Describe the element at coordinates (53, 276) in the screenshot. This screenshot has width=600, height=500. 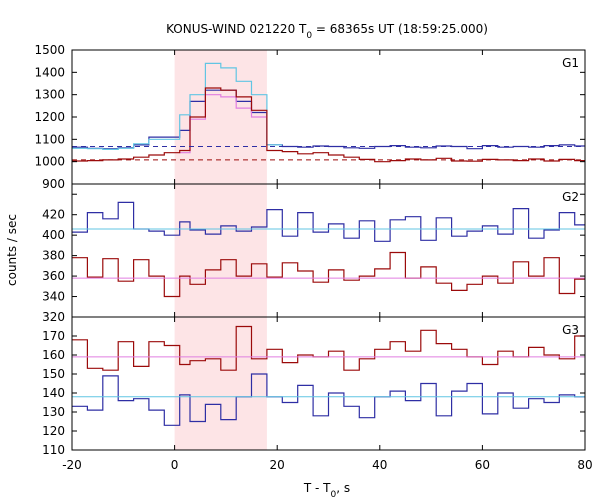
I see `y-tick-label: 360` at that location.